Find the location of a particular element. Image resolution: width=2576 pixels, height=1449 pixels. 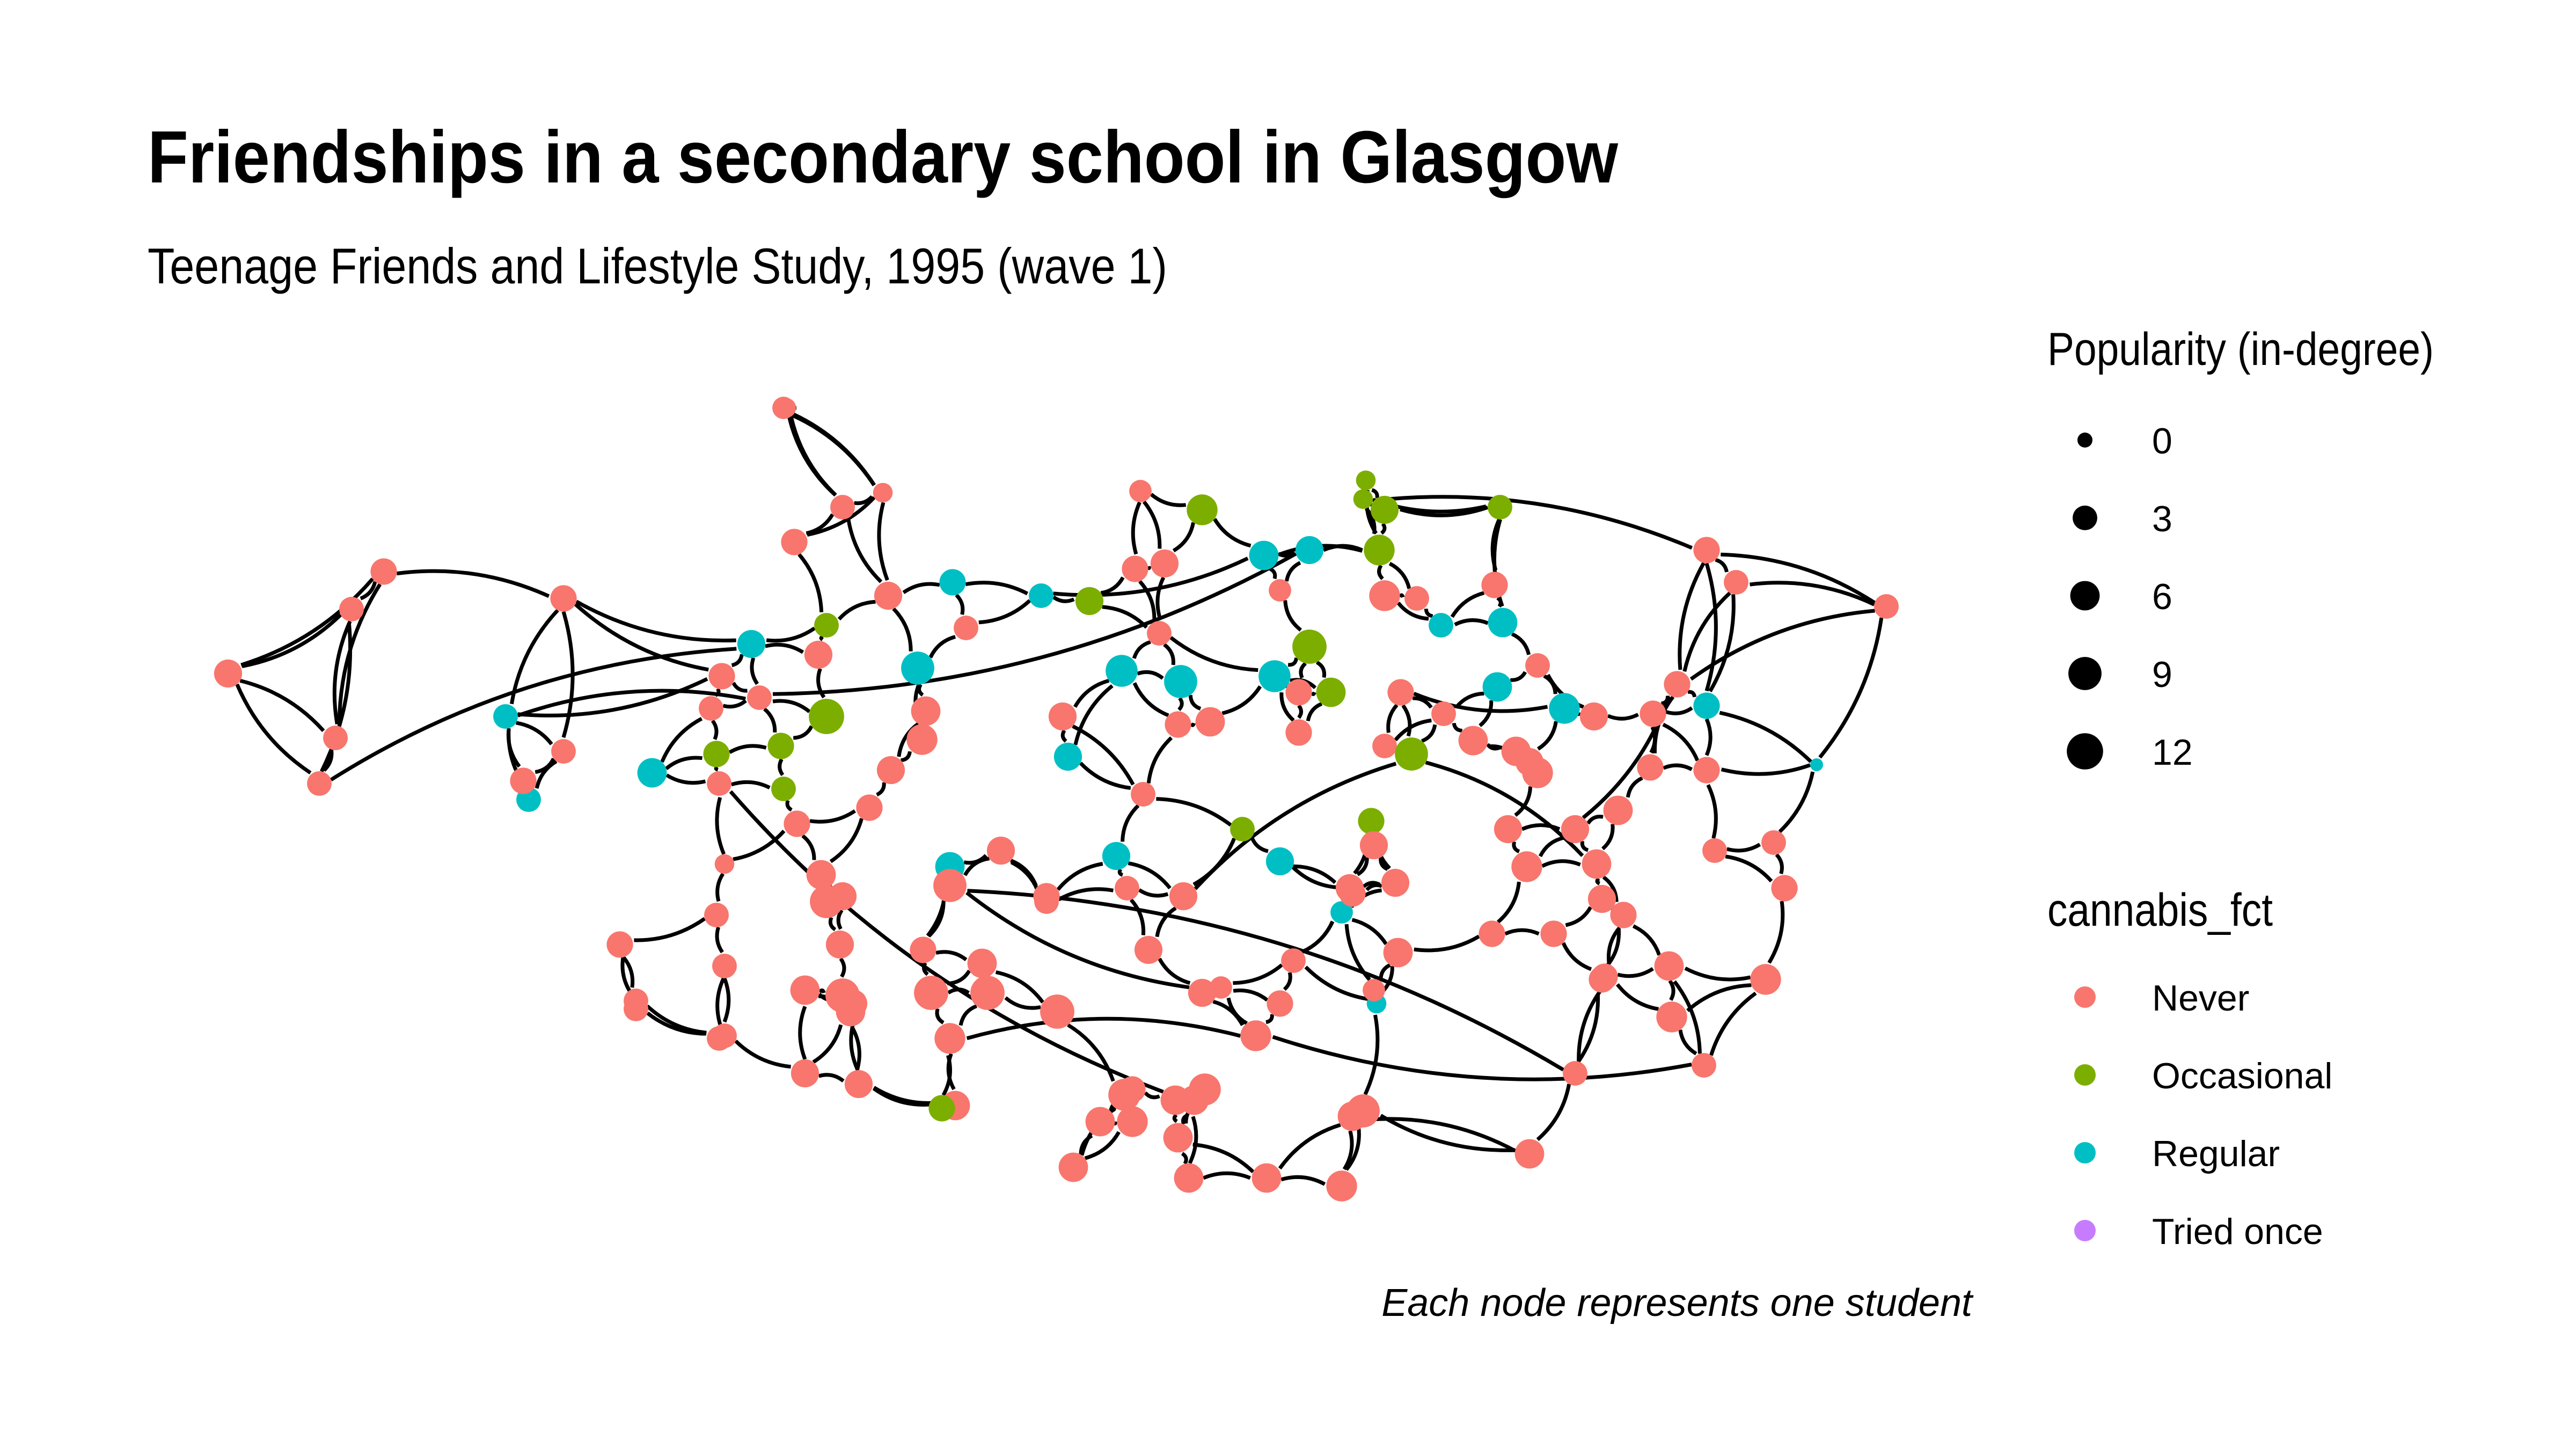

size-legend-key is located at coordinates (2085, 673).